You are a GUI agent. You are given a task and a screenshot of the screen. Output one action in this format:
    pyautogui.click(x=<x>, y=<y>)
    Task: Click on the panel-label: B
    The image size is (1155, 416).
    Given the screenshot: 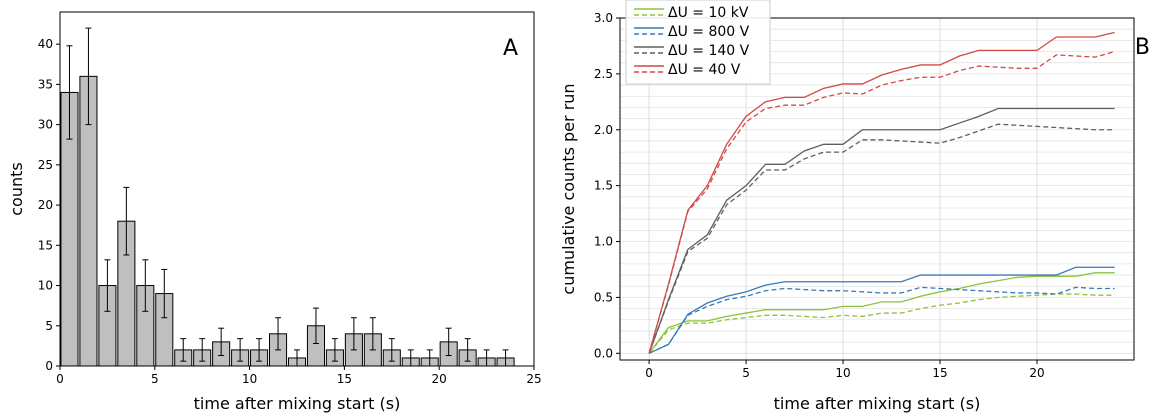 What is the action you would take?
    pyautogui.click(x=1142, y=47)
    